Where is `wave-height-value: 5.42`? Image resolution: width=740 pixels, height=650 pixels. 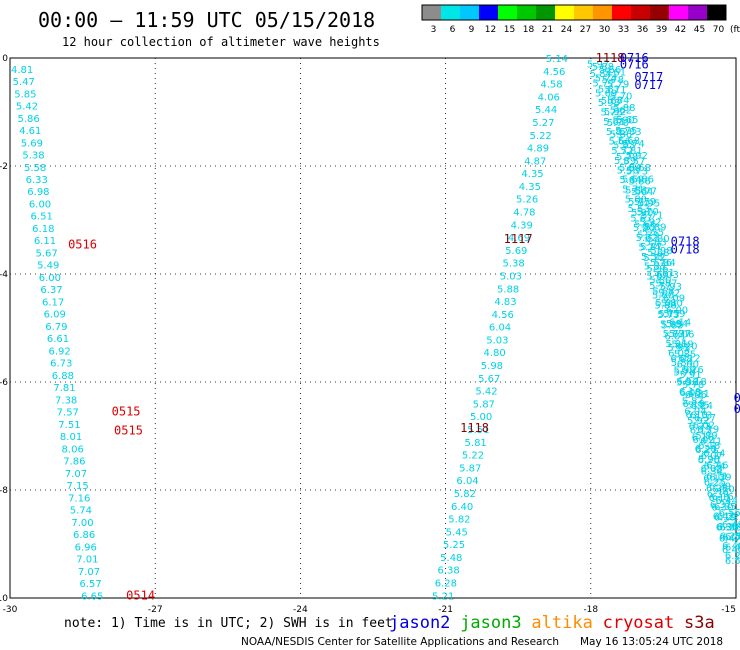 wave-height-value: 5.42 is located at coordinates (27, 107).